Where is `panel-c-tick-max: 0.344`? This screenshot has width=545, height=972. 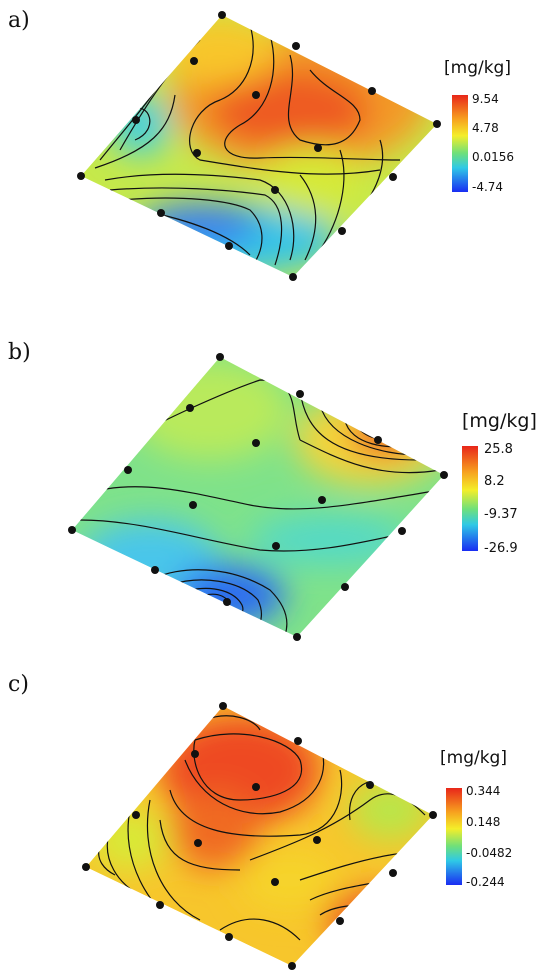 panel-c-tick-max: 0.344 is located at coordinates (483, 791).